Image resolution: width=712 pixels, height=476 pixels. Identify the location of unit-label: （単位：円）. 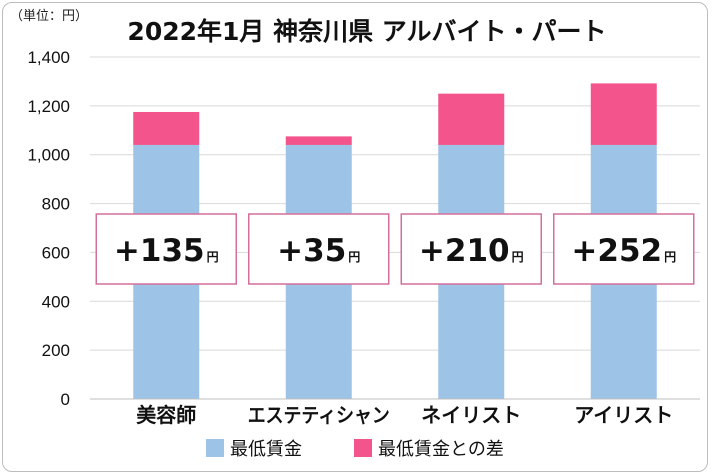
(49, 16).